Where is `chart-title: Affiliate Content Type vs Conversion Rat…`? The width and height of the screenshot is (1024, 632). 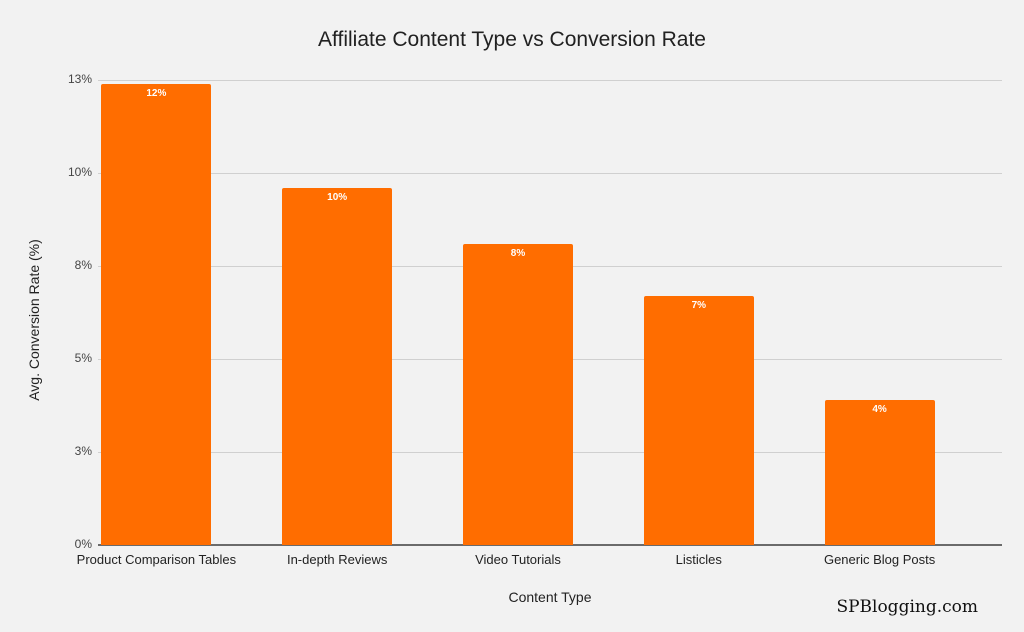 chart-title: Affiliate Content Type vs Conversion Rat… is located at coordinates (512, 39).